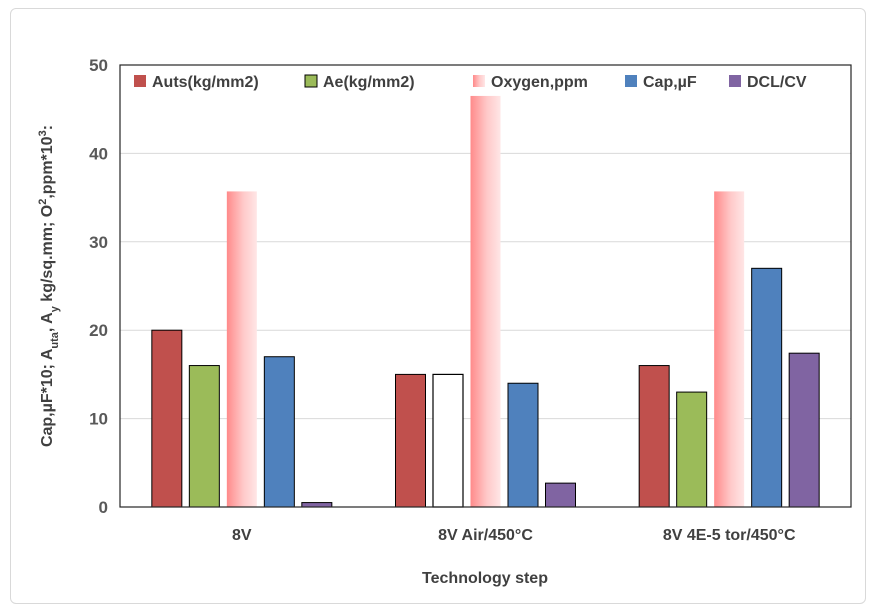 This screenshot has width=880, height=612. I want to click on y-tick-label: 20, so click(98, 330).